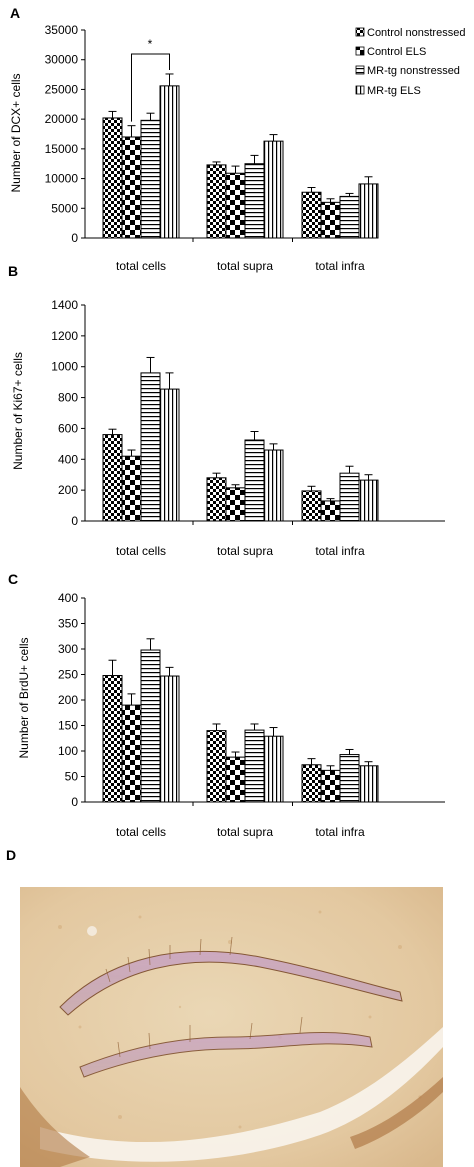  I want to click on y-tick-label: 1200, so click(64, 336).